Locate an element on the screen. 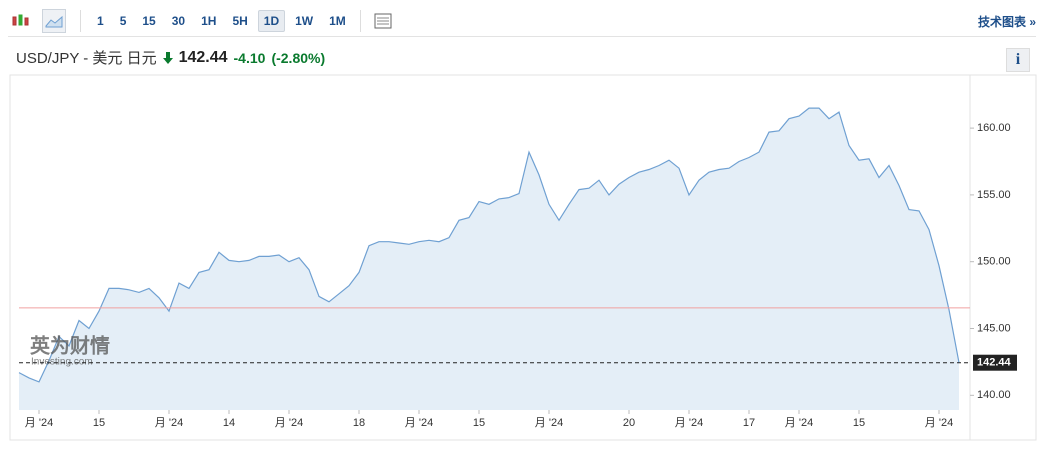  last-value-tag is located at coordinates (995, 362).